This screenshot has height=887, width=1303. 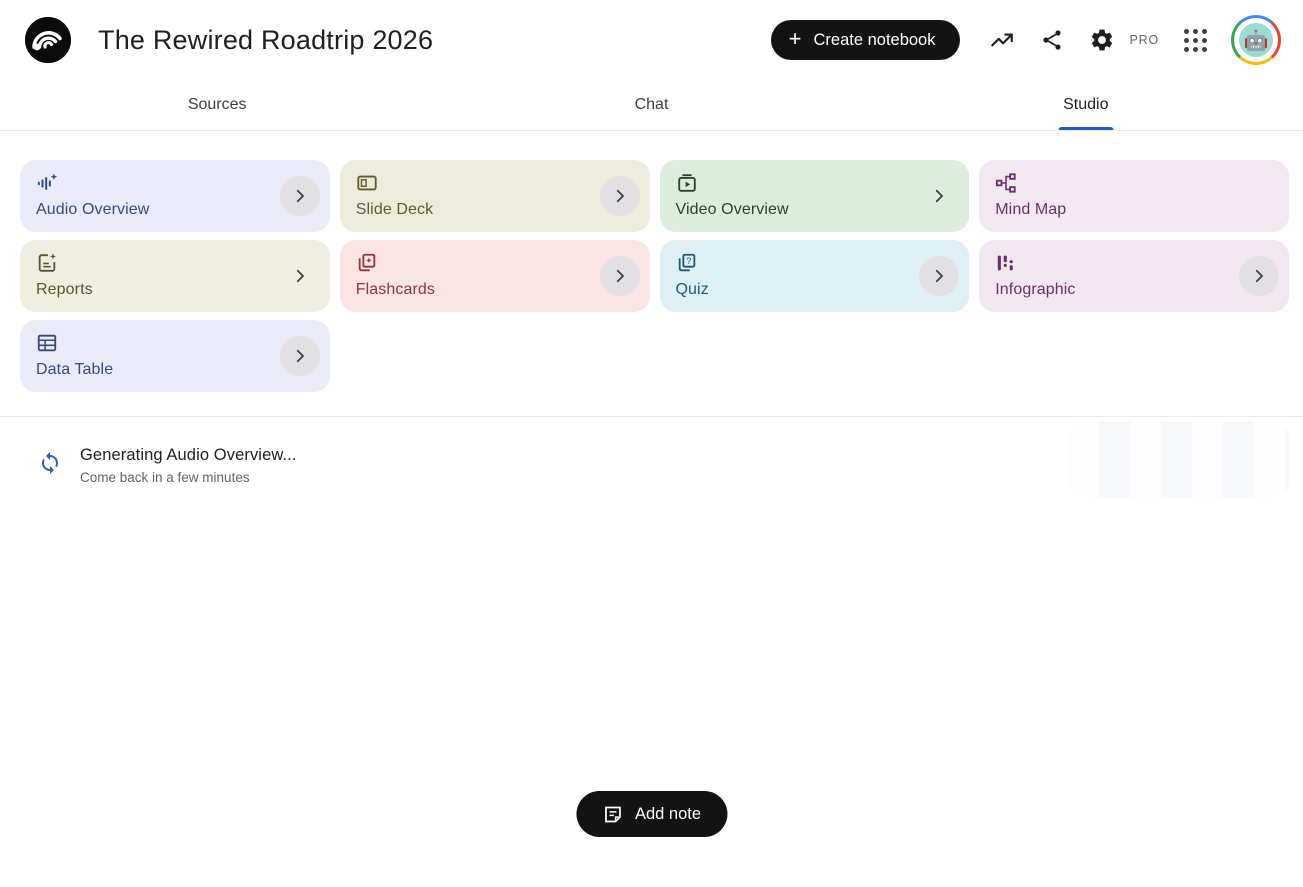 I want to click on add-note-button: Add note, so click(x=651, y=814).